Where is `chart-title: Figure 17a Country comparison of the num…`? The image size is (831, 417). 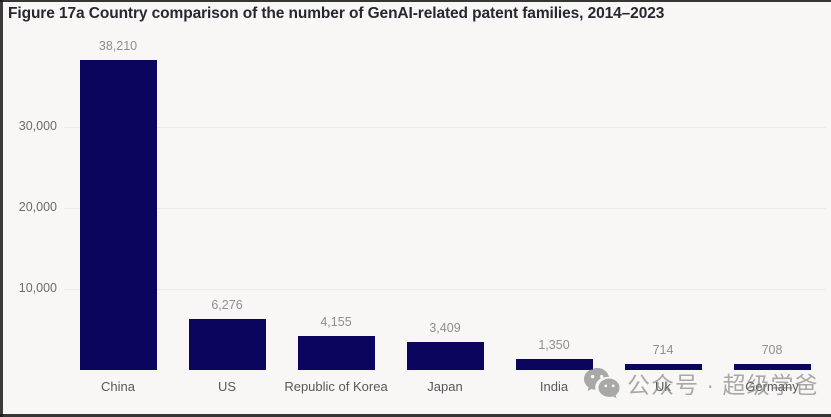 chart-title: Figure 17a Country comparison of the num… is located at coordinates (336, 13).